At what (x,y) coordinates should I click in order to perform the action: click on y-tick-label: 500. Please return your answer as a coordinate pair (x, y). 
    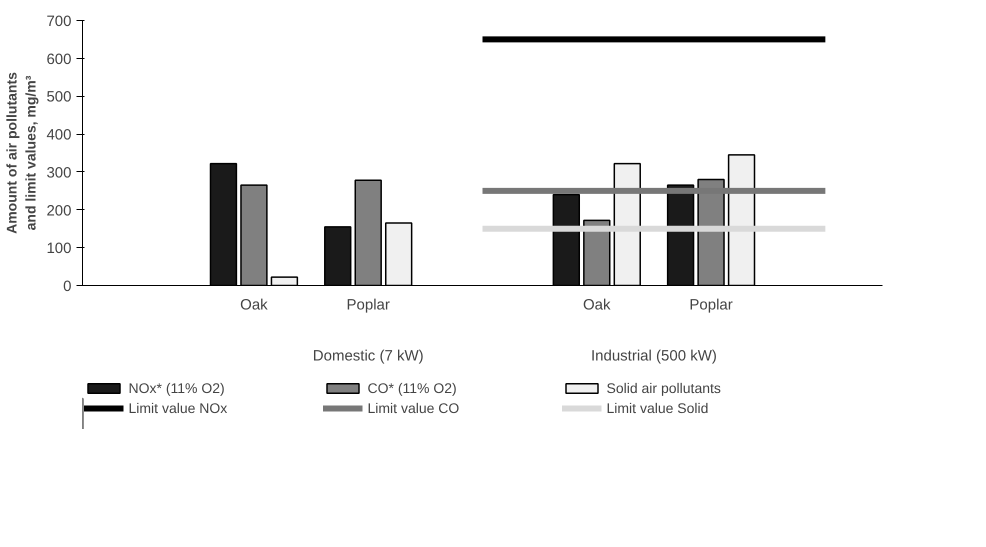
    Looking at the image, I should click on (59, 97).